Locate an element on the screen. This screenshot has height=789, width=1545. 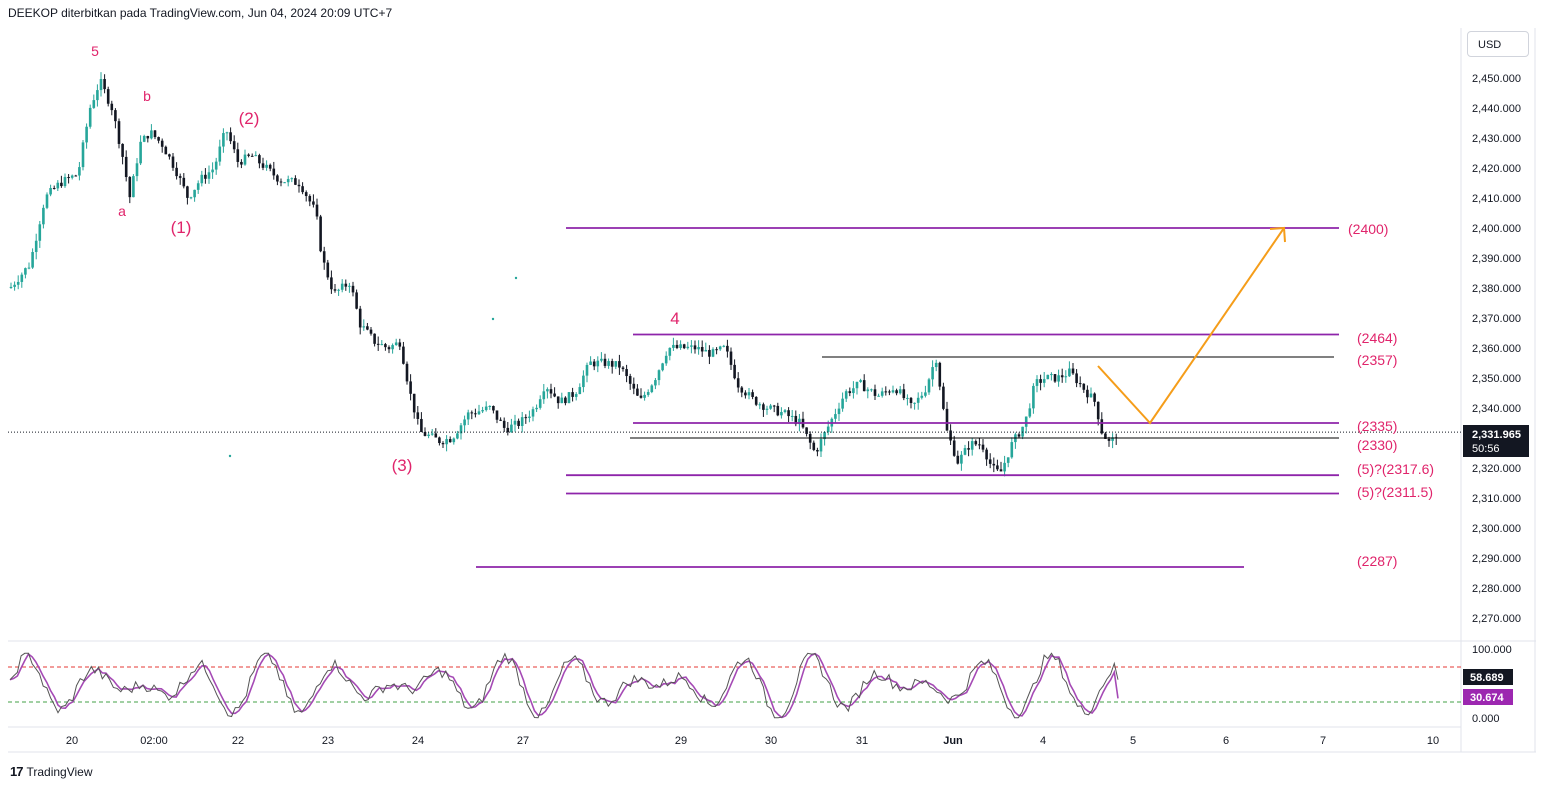
time-axis: 20 02:00 22 23 24 27 29 30 31 Jun 4 5 6 7 10 is located at coordinates (752, 741).